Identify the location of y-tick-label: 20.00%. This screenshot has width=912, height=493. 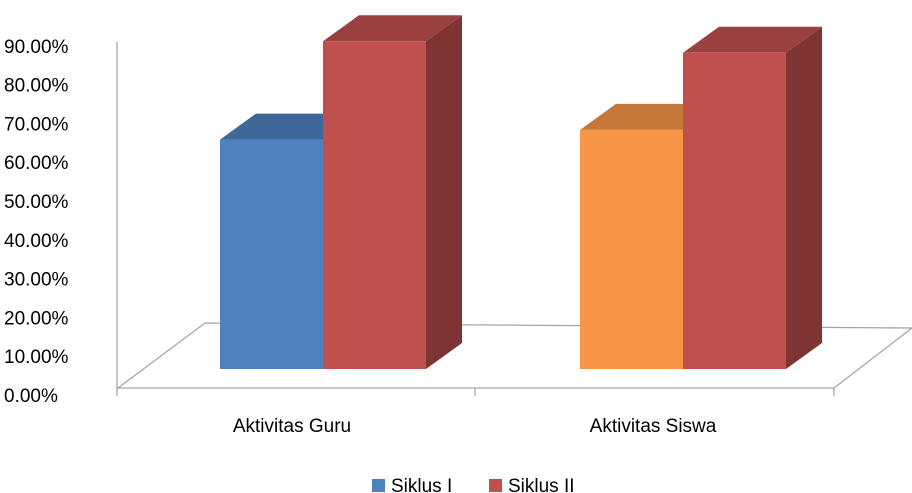
(36, 318).